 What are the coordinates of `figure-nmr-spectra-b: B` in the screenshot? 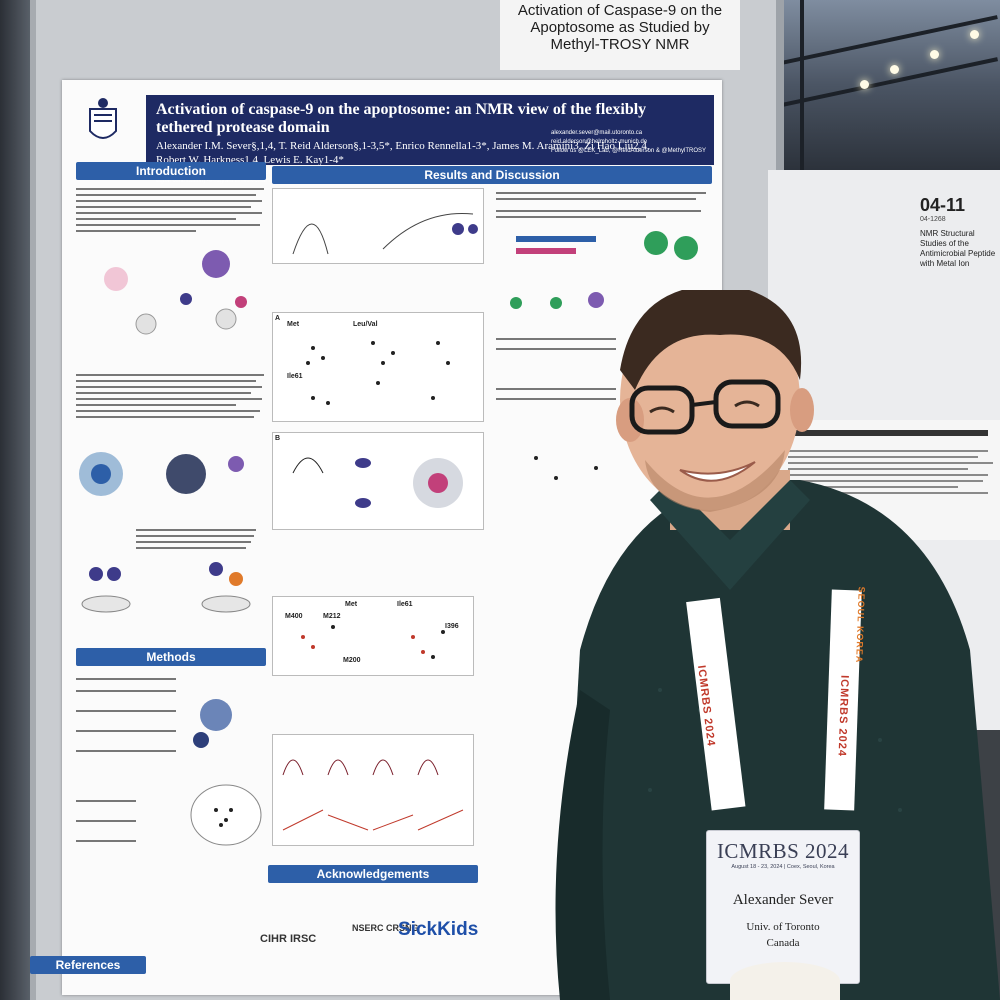 It's located at (378, 481).